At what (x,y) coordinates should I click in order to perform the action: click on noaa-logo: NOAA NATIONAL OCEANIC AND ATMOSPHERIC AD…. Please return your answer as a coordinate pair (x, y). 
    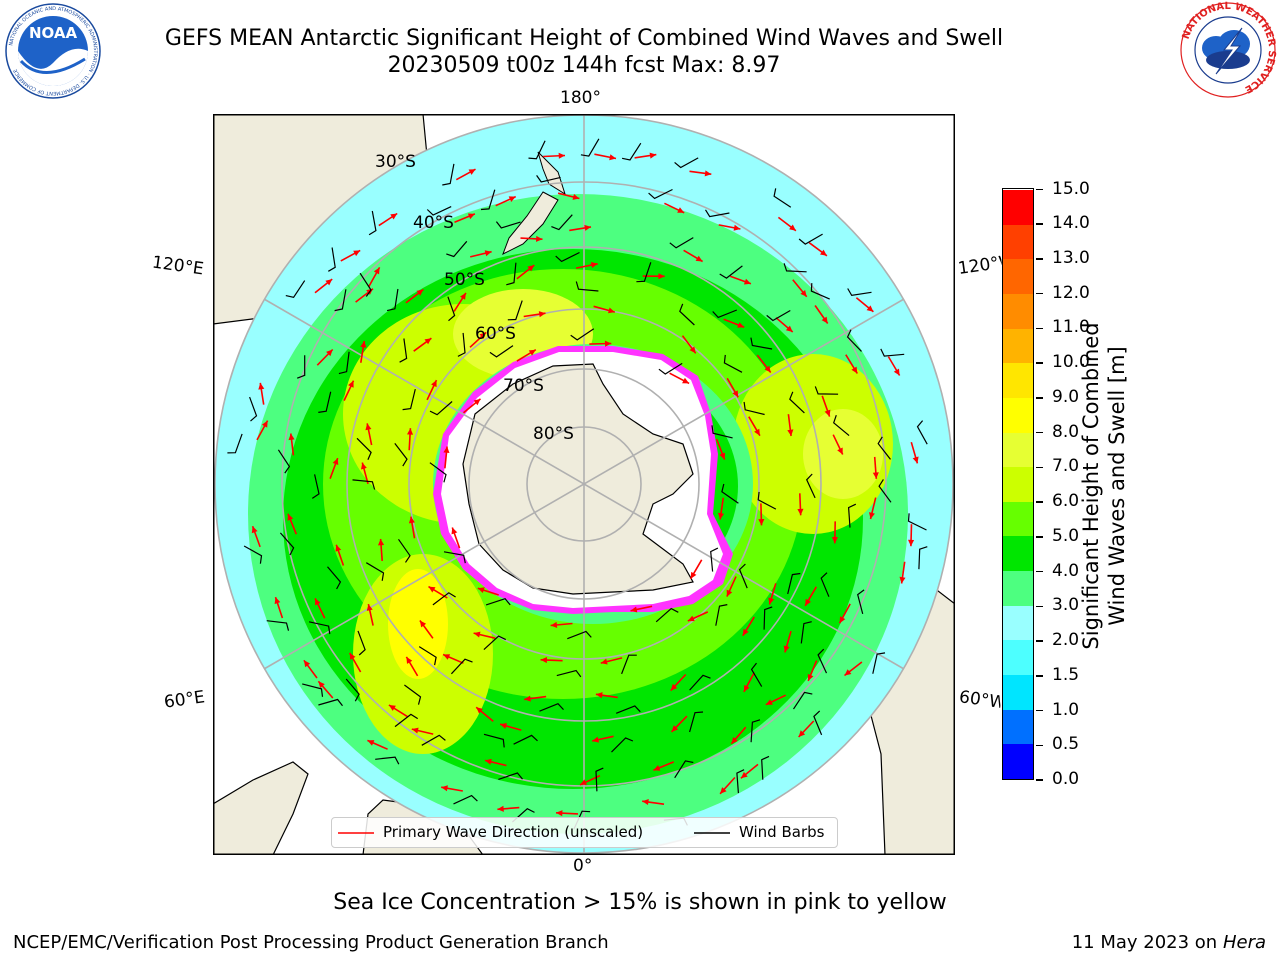
    Looking at the image, I should click on (53, 51).